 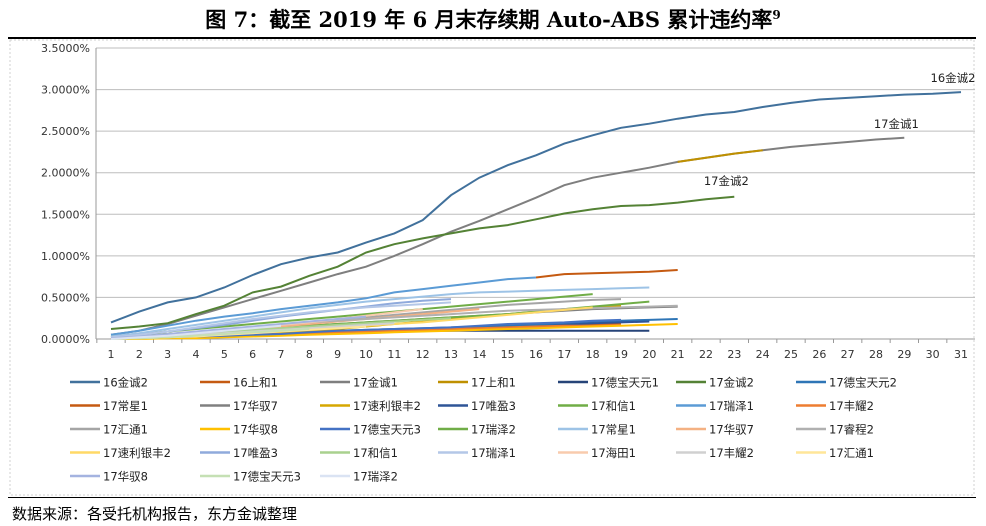 I want to click on series-annotation: 17金诚2, so click(x=726, y=181).